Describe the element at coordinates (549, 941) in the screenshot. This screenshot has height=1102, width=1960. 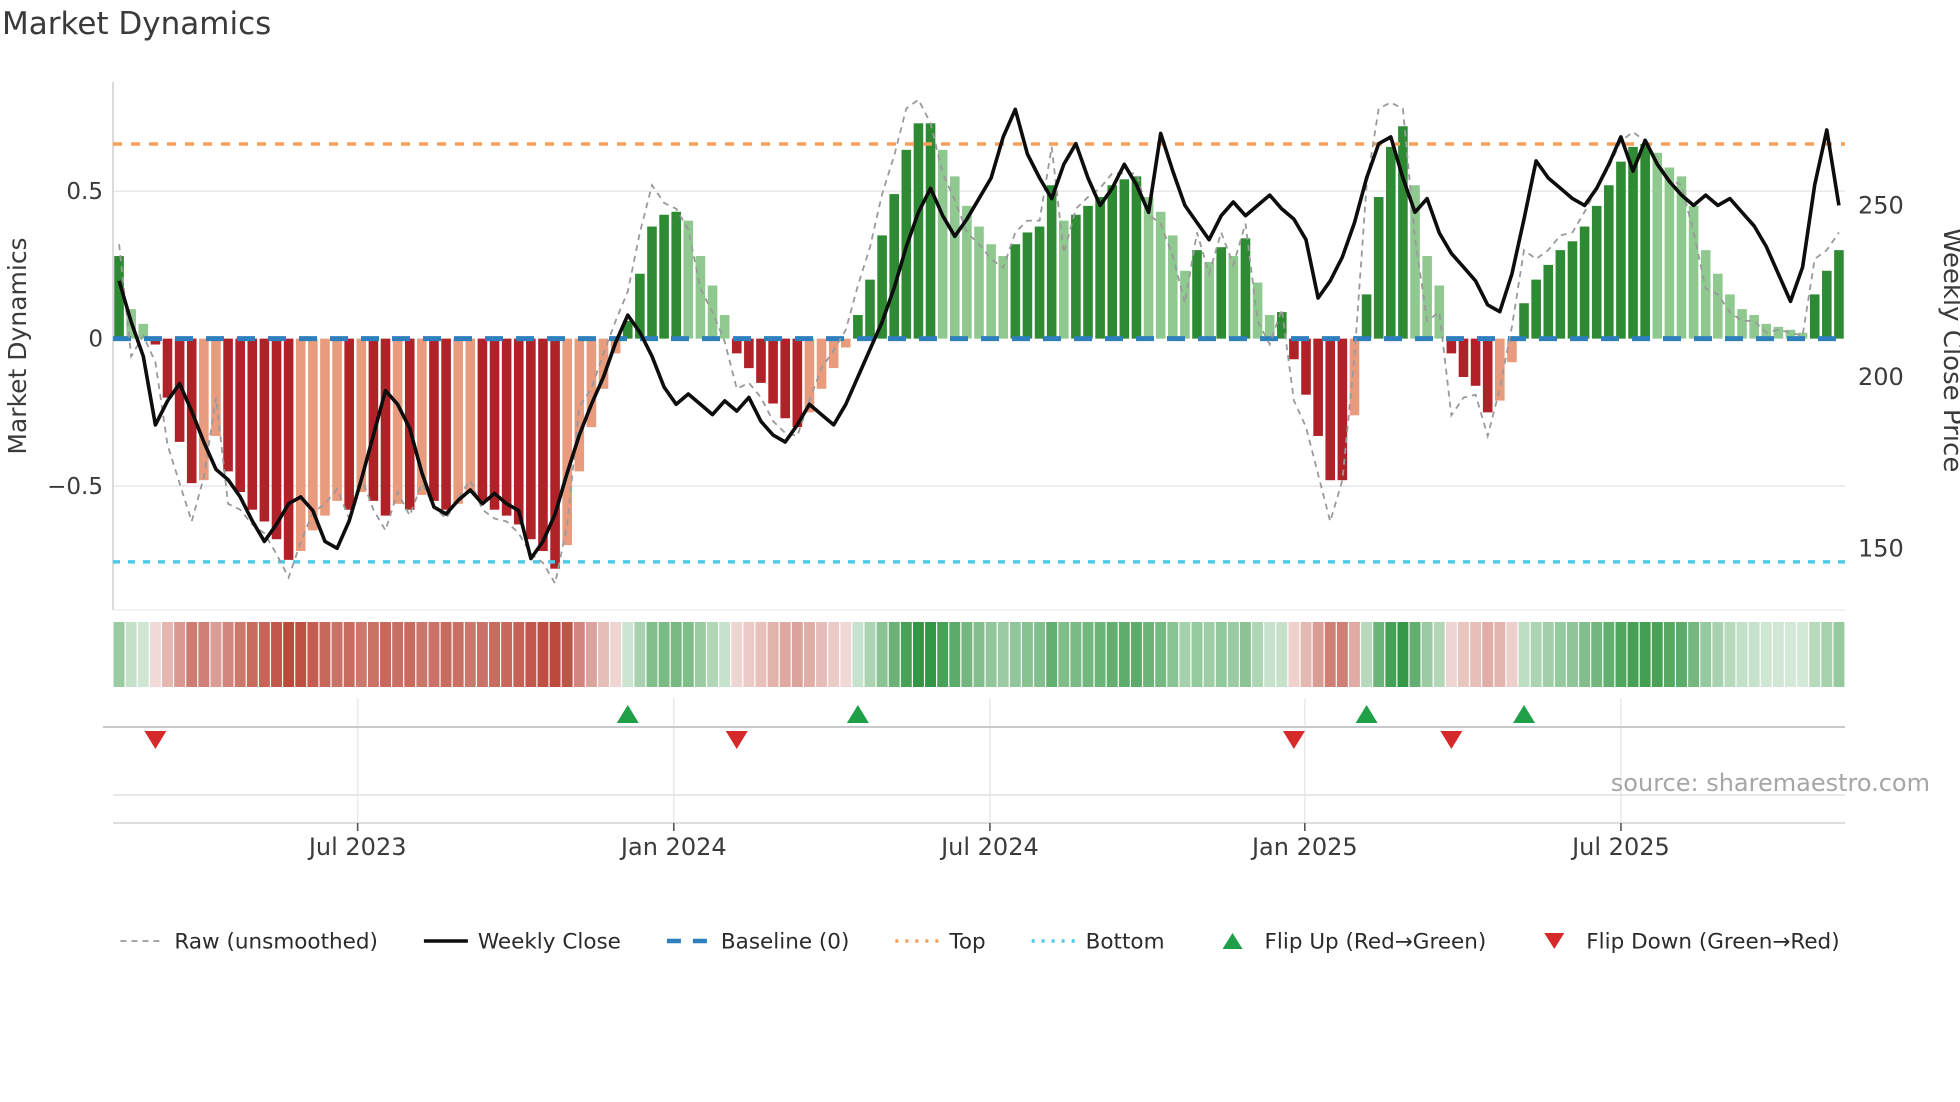
I see `legend-item-label: Weekly Close` at that location.